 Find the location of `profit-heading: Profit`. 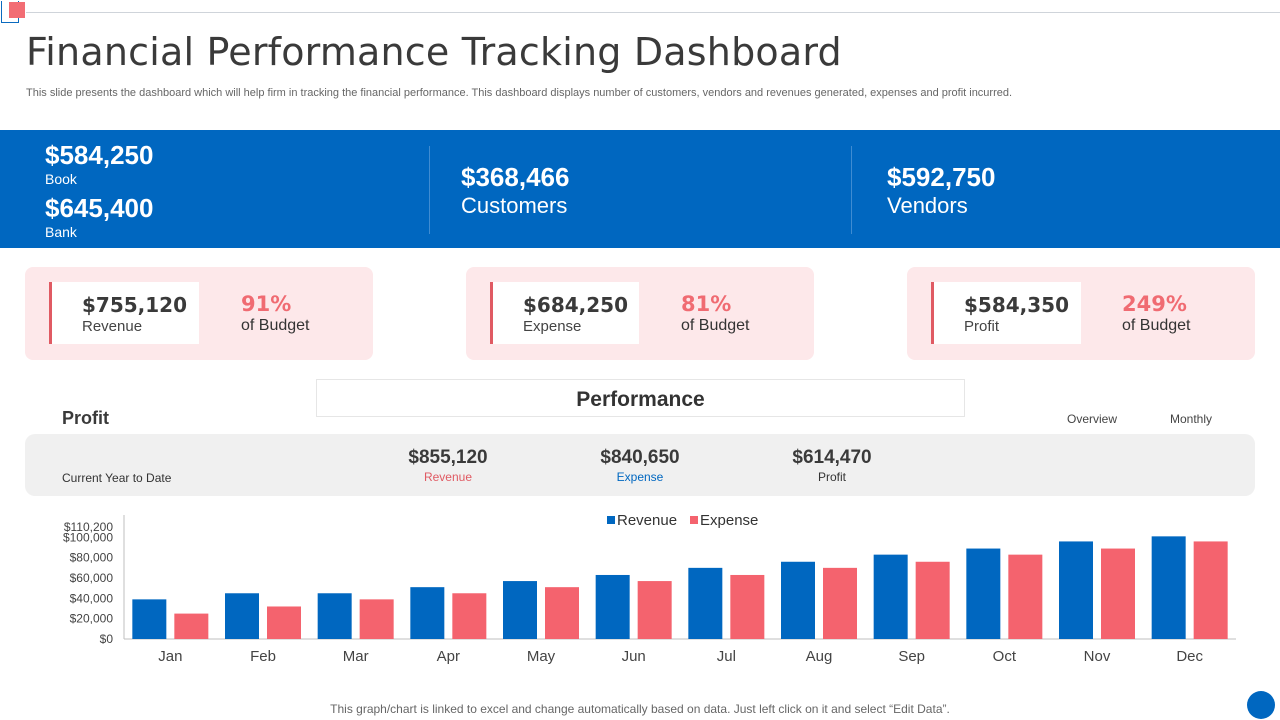

profit-heading: Profit is located at coordinates (85, 418).